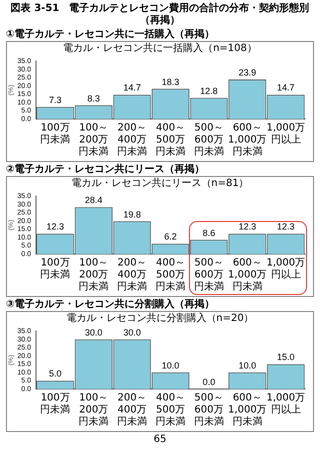 Image resolution: width=320 pixels, height=453 pixels. Describe the element at coordinates (209, 233) in the screenshot. I see `data-label: 8.6` at that location.